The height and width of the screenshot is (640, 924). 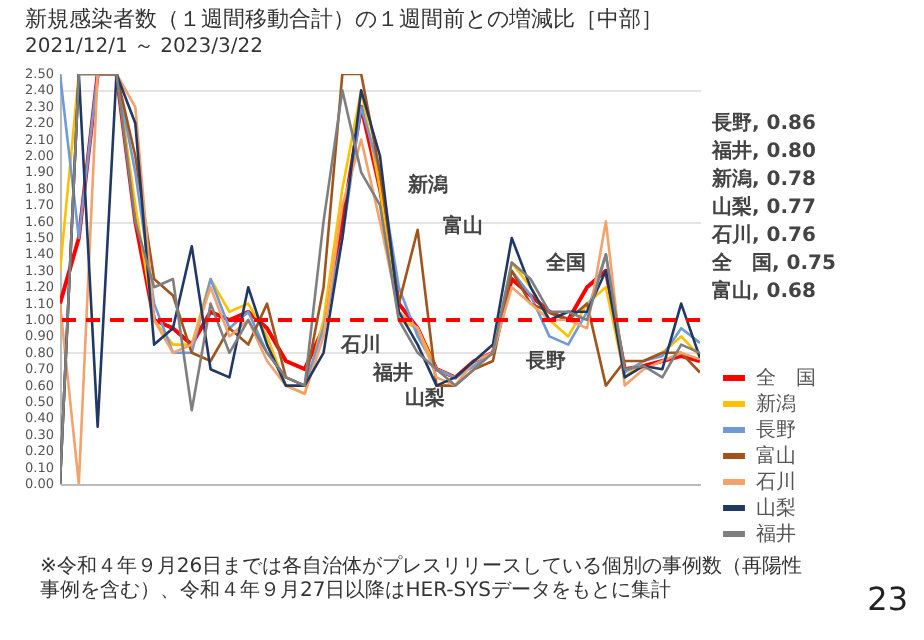 What do you see at coordinates (763, 151) in the screenshot?
I see `text: 福井, 0.80` at bounding box center [763, 151].